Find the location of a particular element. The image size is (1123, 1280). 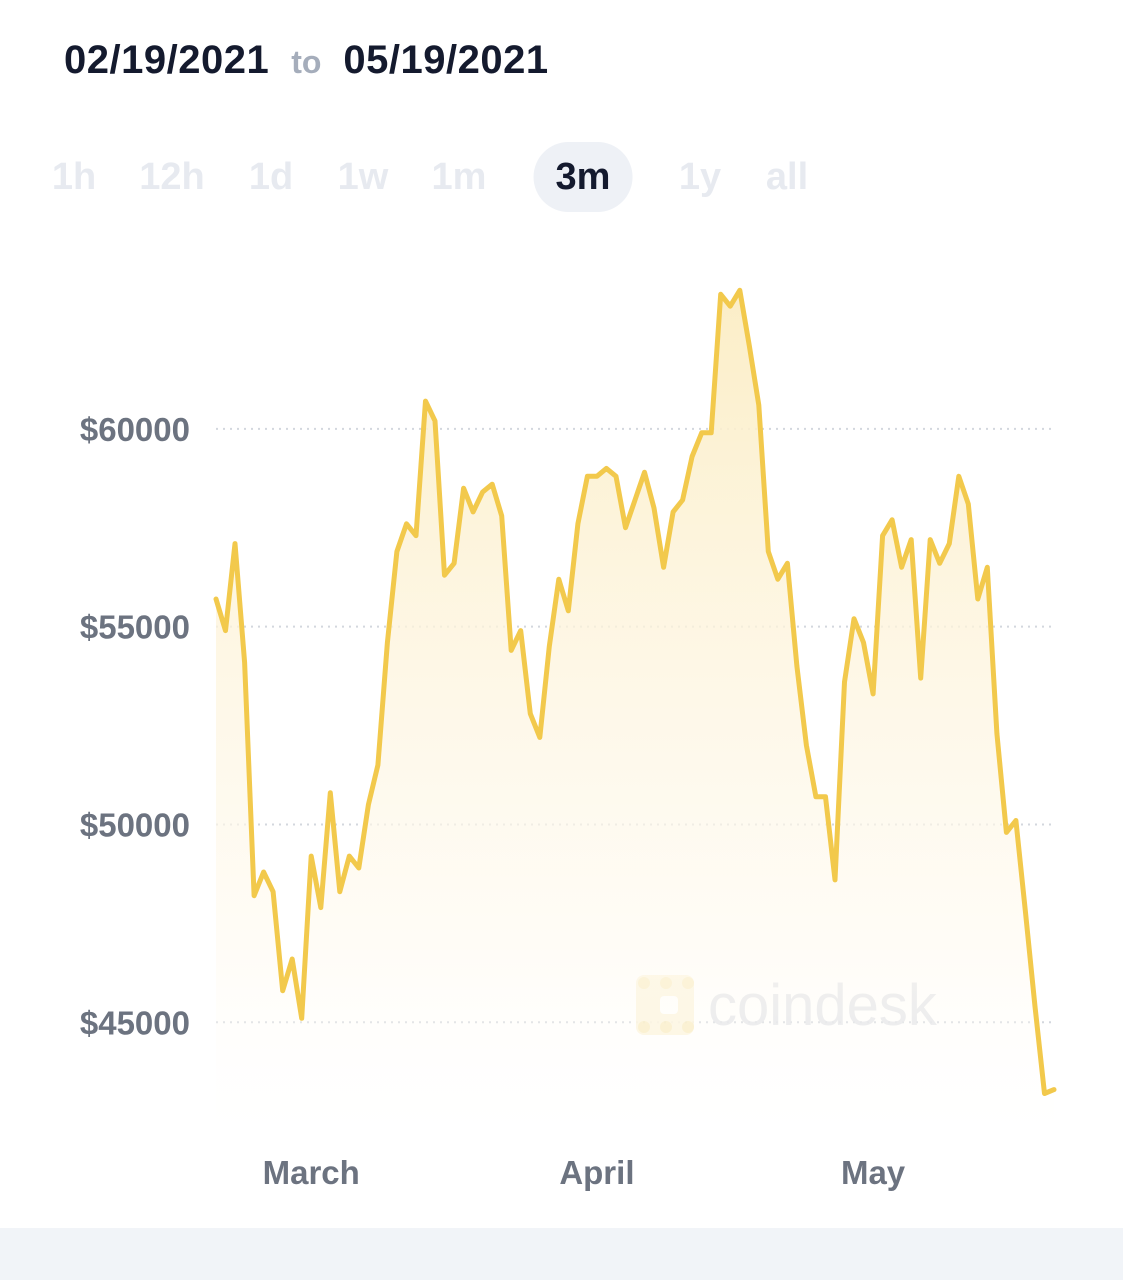

end-date: 05/19/2021 is located at coordinates (446, 60).